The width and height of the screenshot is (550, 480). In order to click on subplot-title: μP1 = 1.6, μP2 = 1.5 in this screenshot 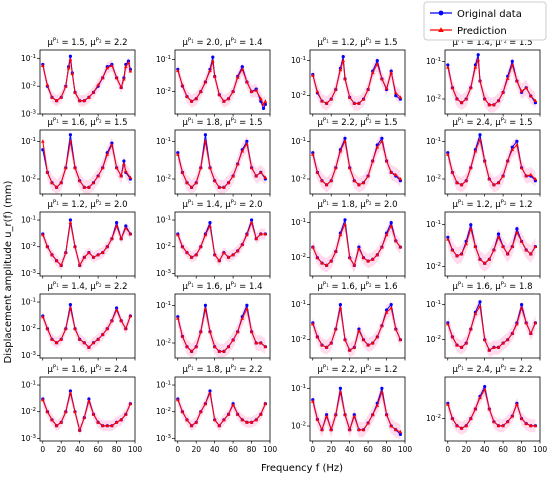, I will do `click(87, 123)`.